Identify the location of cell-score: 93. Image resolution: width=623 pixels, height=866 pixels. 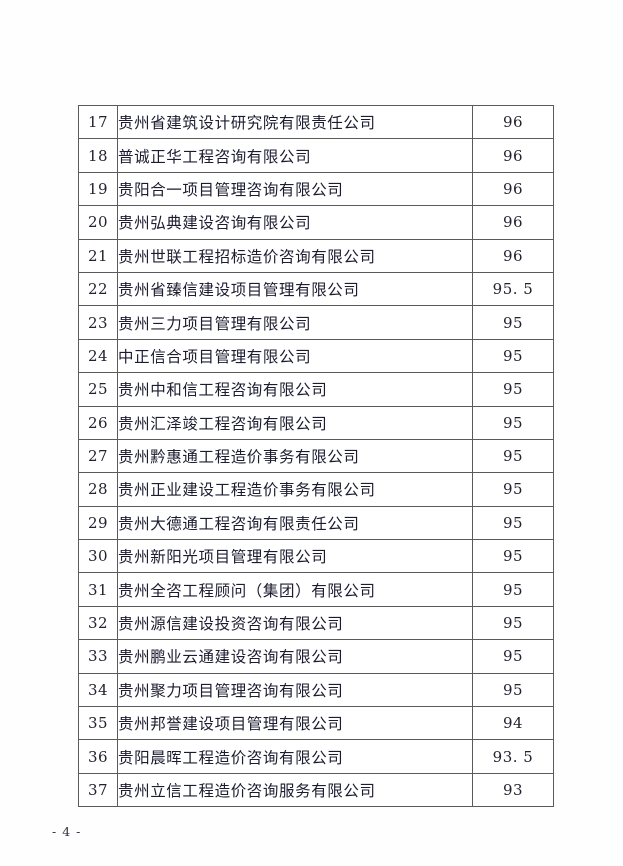
(513, 790).